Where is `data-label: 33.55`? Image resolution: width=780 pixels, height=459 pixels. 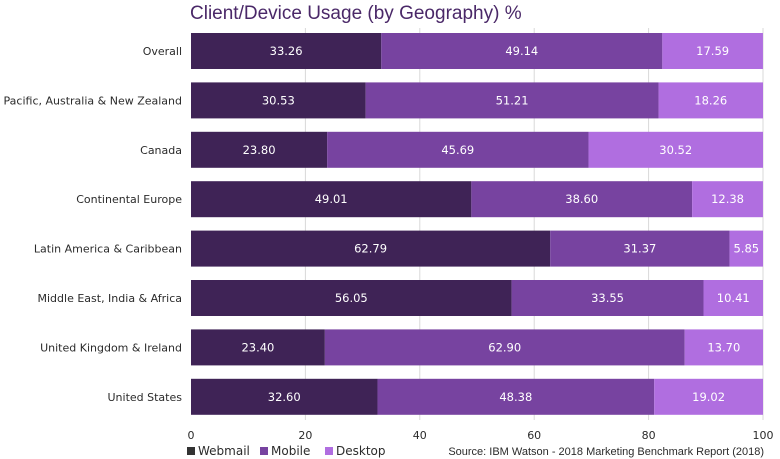
data-label: 33.55 is located at coordinates (607, 298).